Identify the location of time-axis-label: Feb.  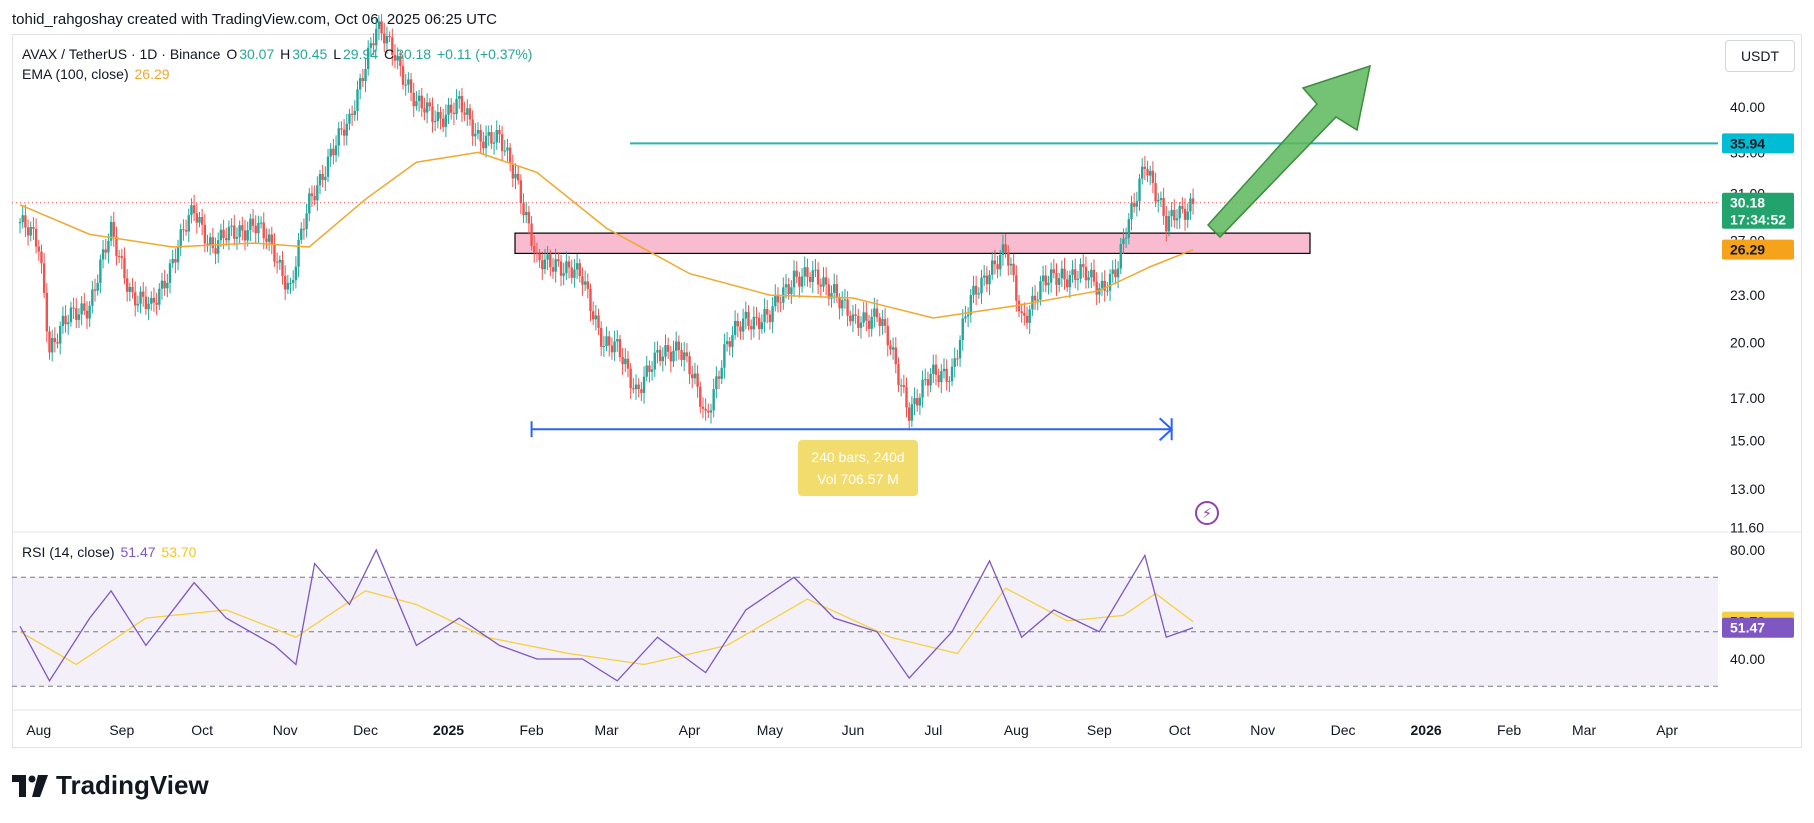
(1509, 730).